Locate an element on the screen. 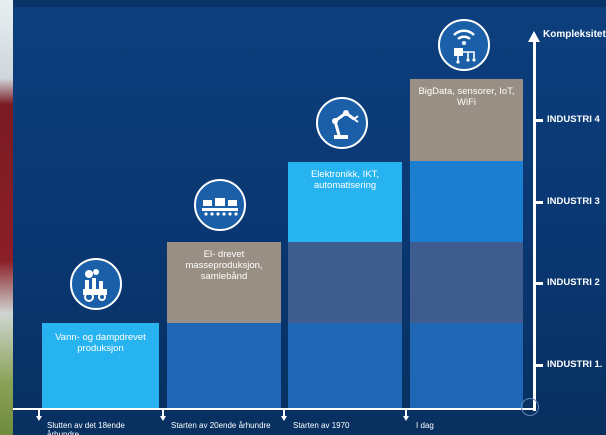 Image resolution: width=606 pixels, height=435 pixels. level-label-2: INDUSTRI 2 is located at coordinates (573, 282).